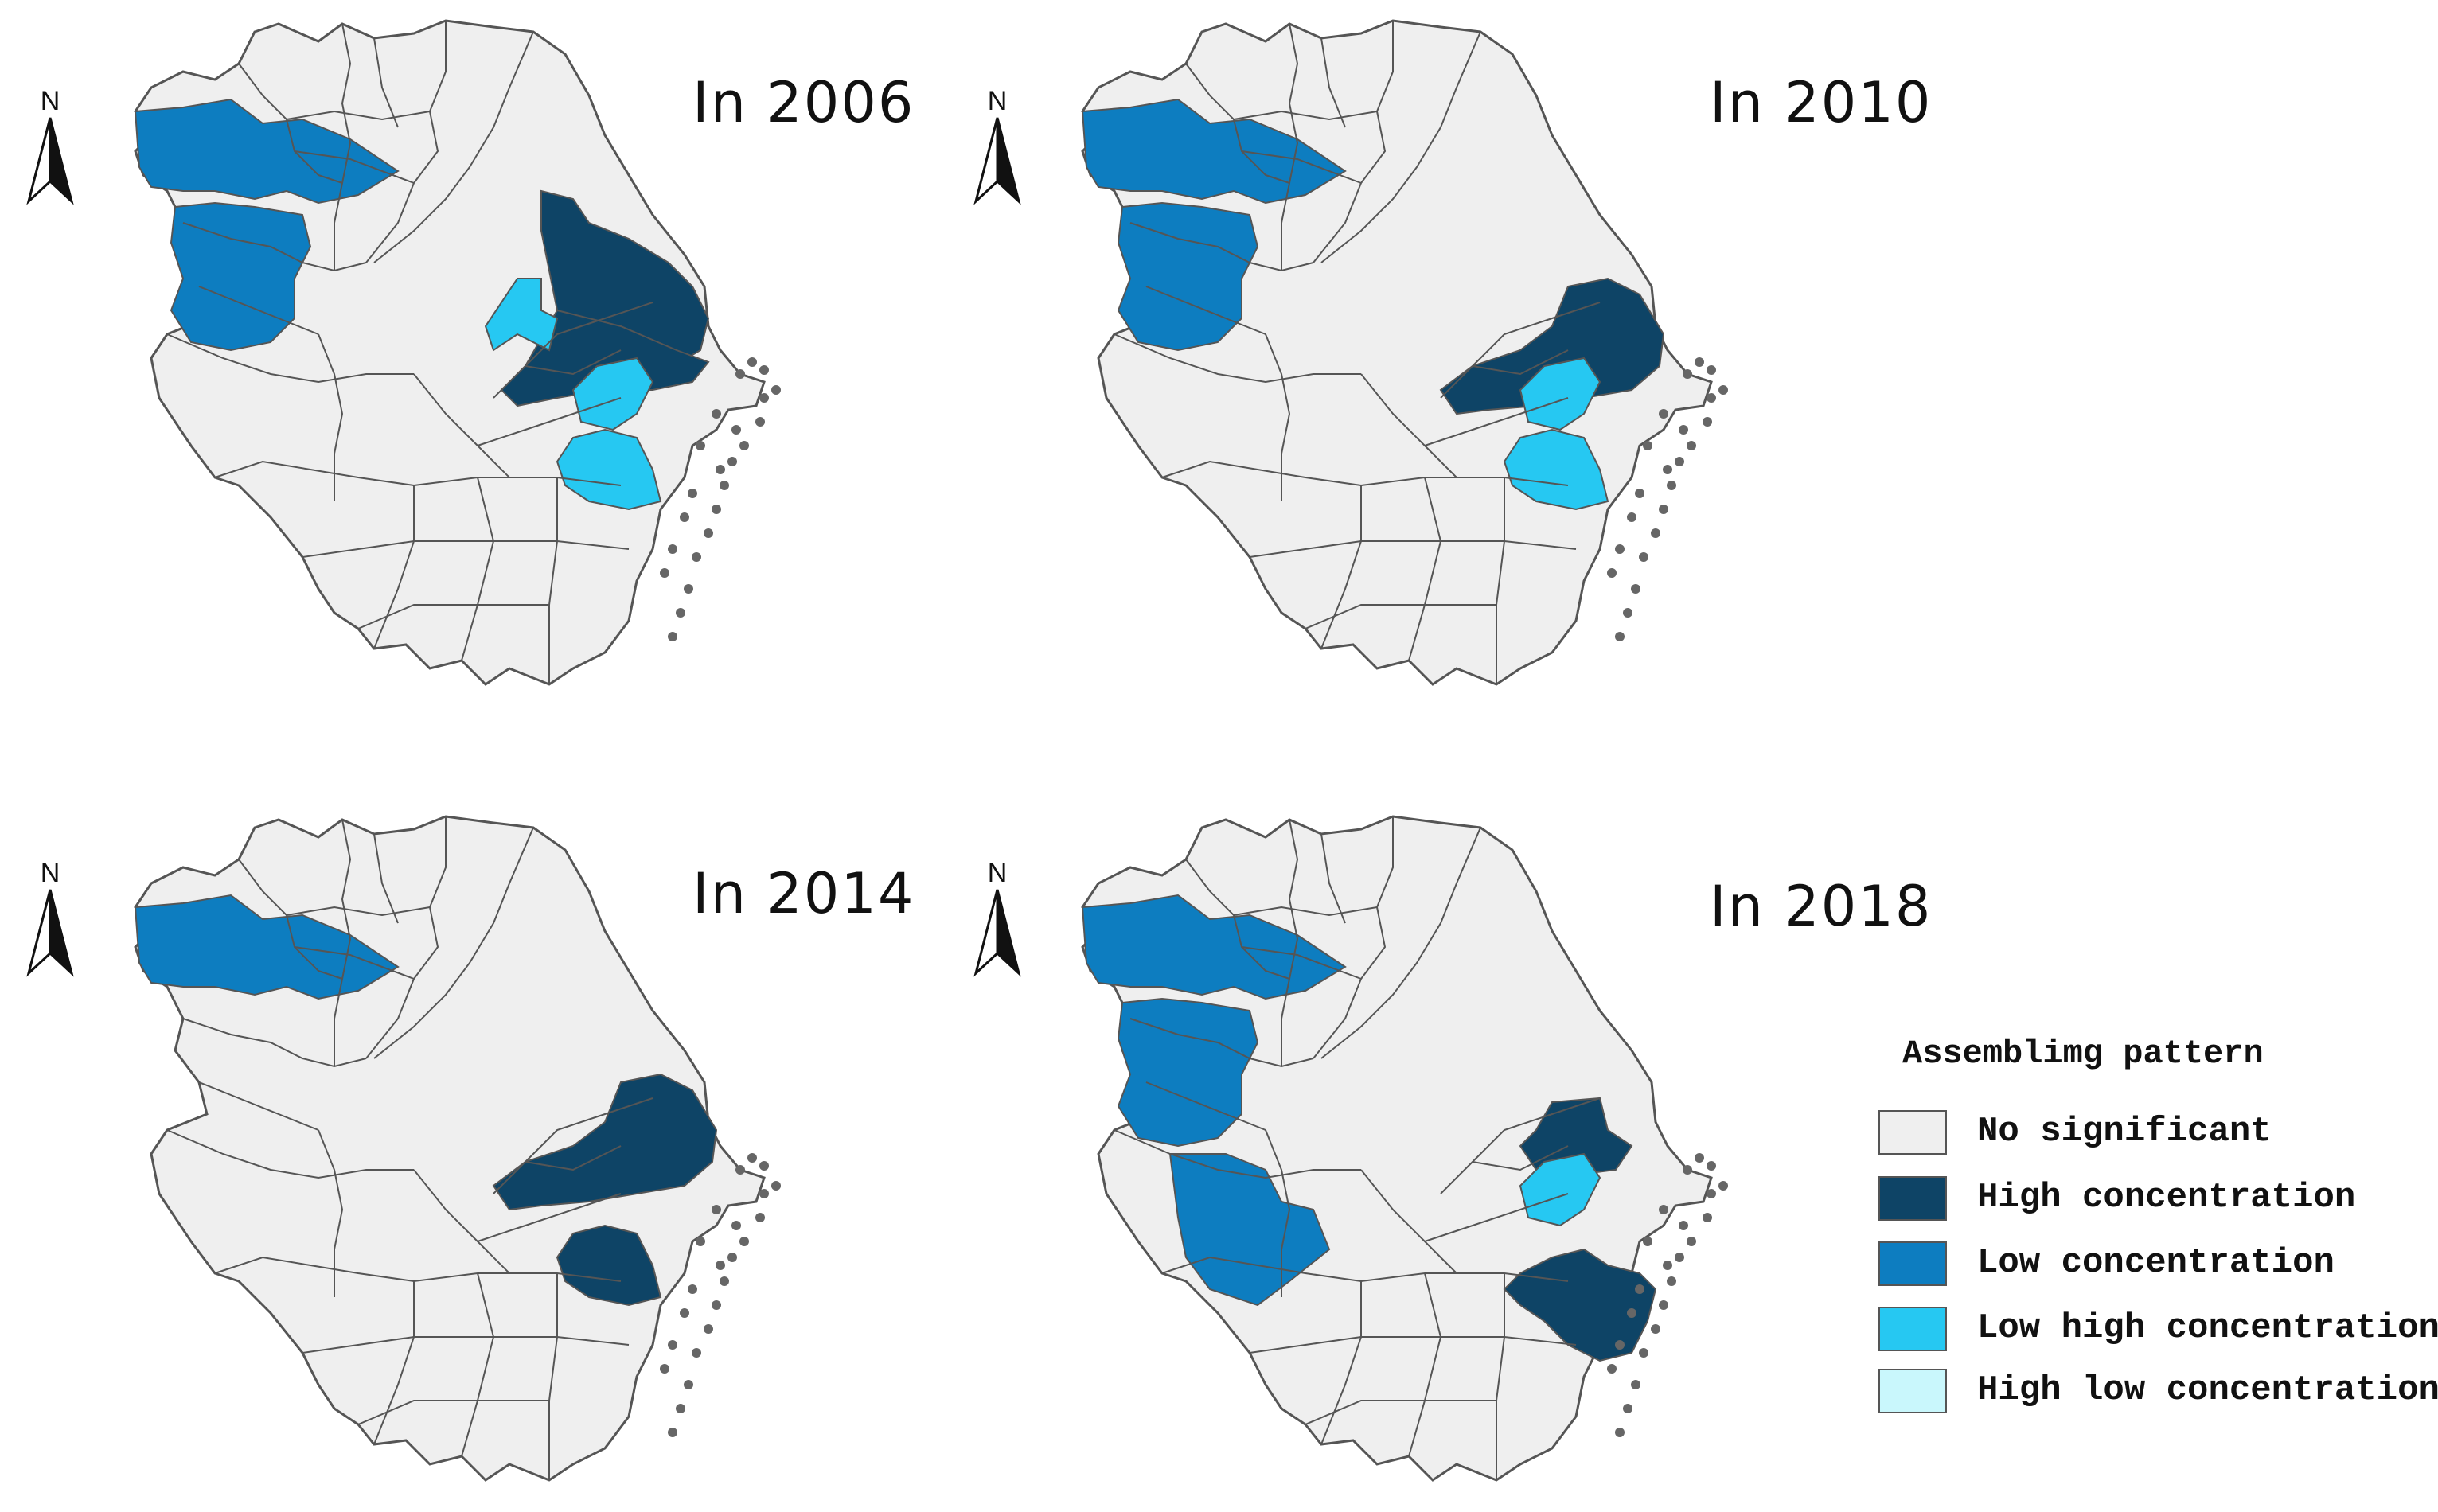  What do you see at coordinates (2207, 1390) in the screenshot?
I see `legend-label: High low concentration` at bounding box center [2207, 1390].